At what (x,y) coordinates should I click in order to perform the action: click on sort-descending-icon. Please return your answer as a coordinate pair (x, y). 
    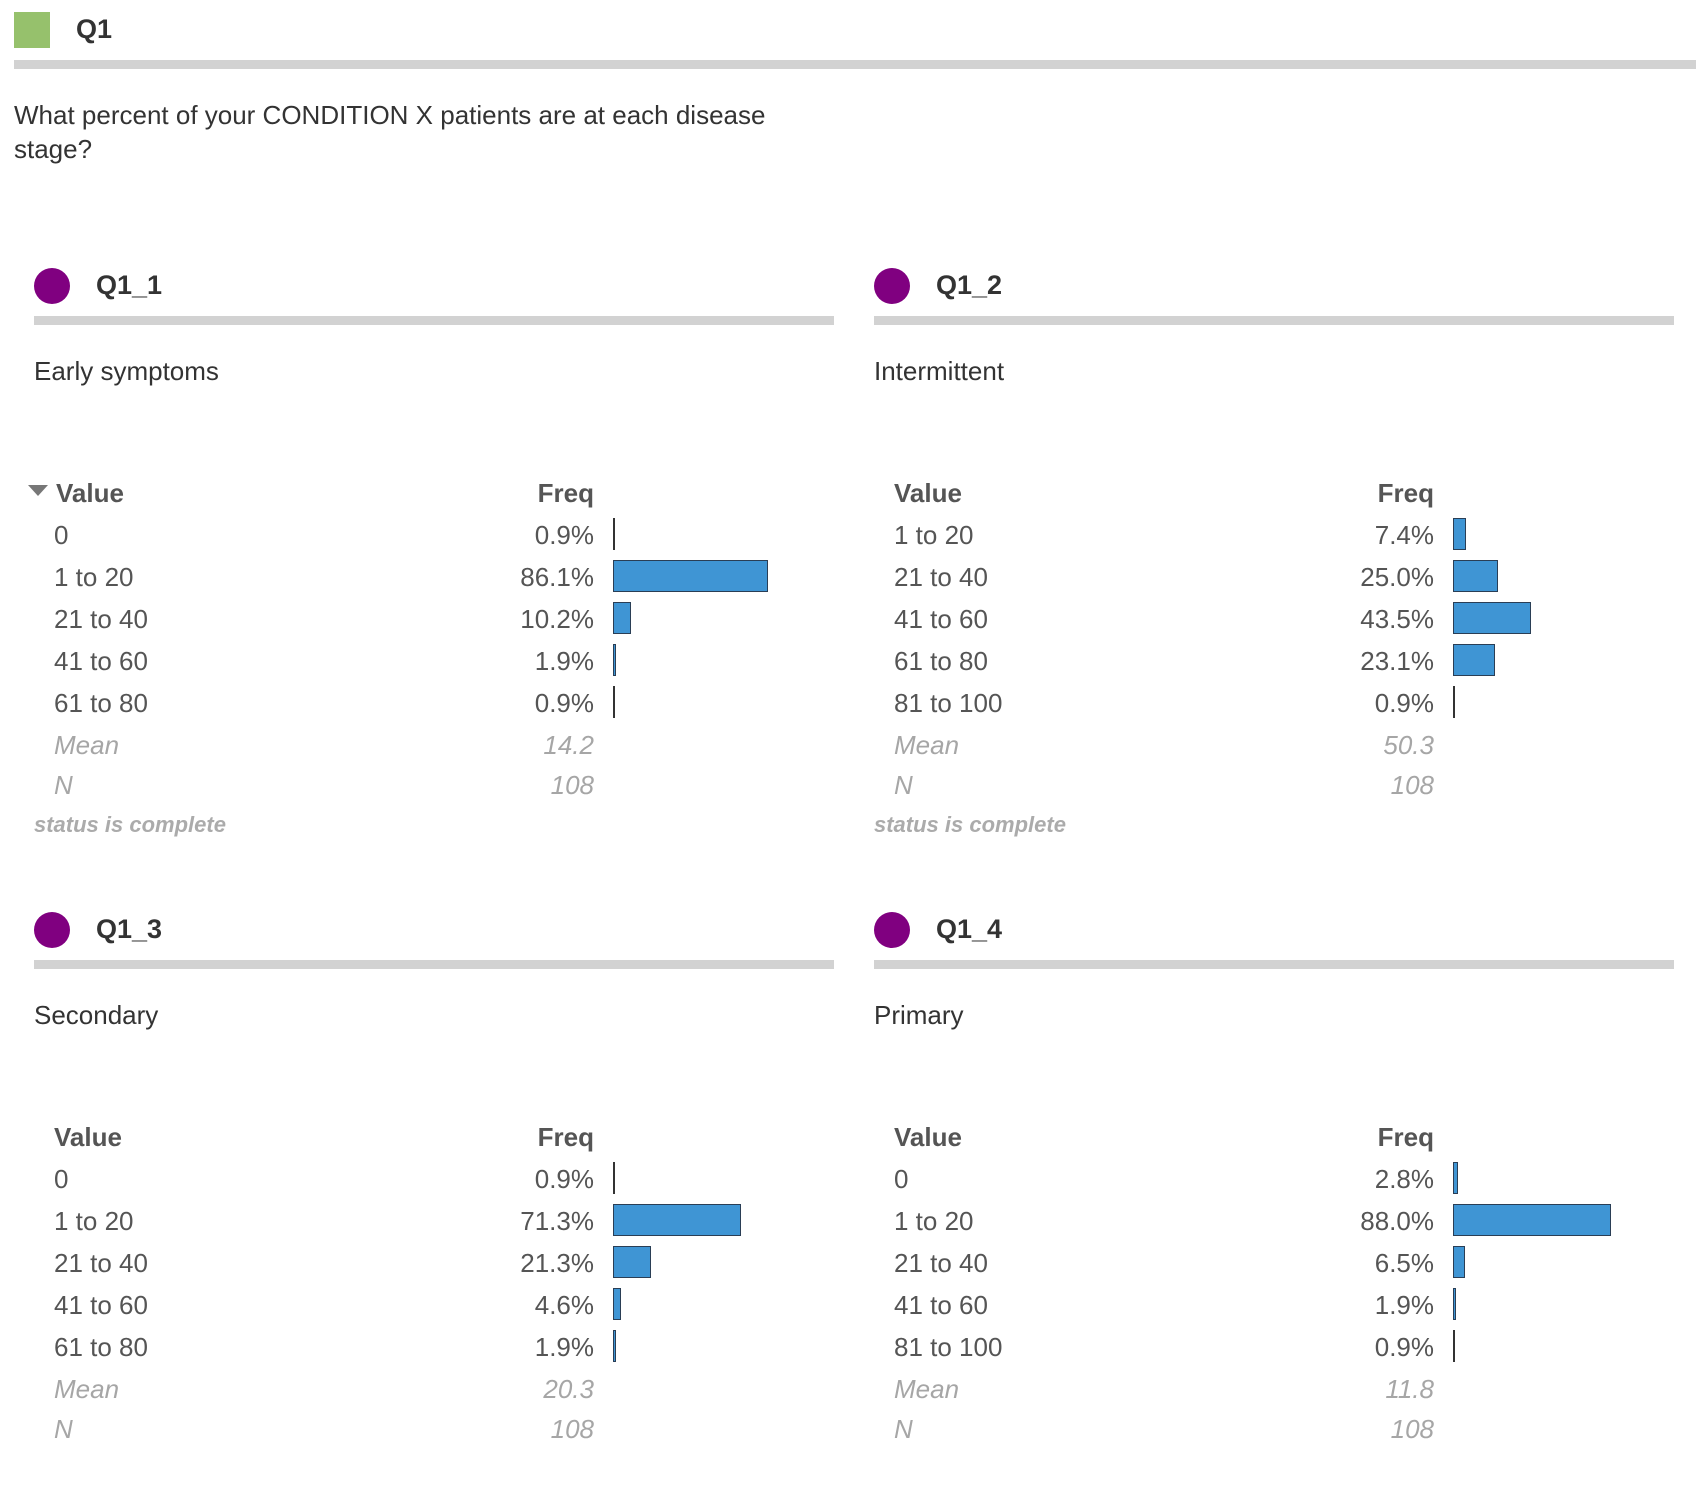
    Looking at the image, I should click on (38, 490).